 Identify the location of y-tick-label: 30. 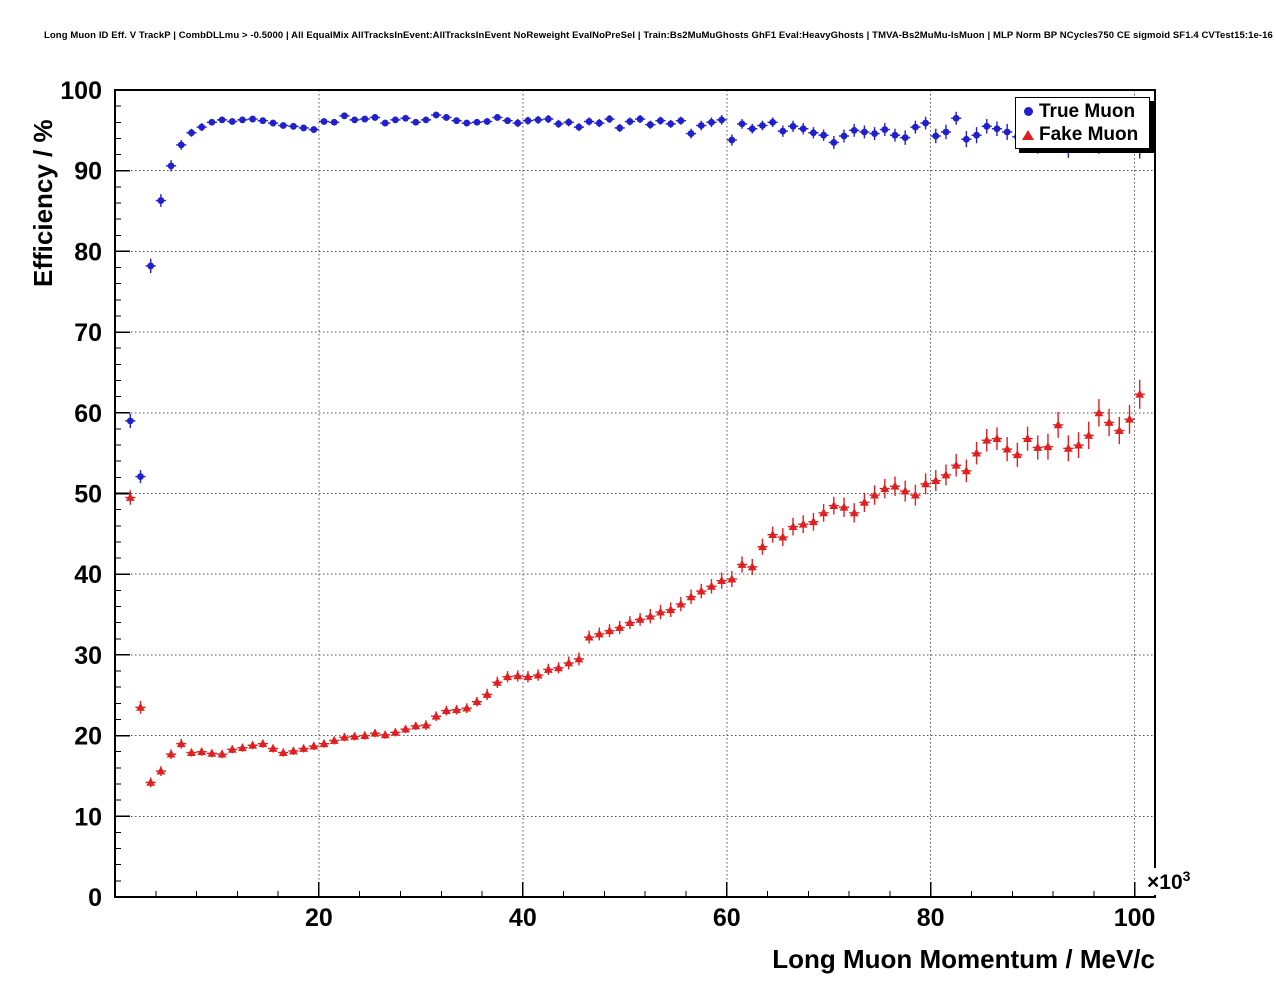
(88, 656).